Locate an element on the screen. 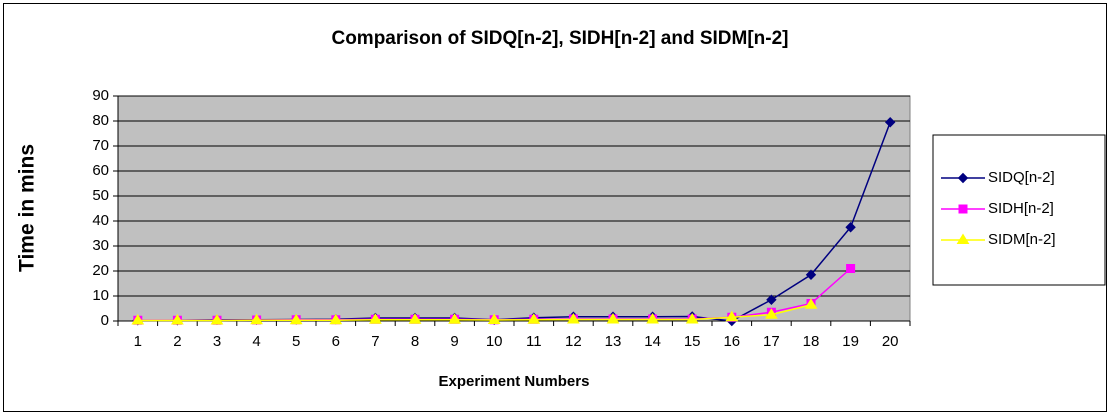  x-tick-label: 9 is located at coordinates (454, 341).